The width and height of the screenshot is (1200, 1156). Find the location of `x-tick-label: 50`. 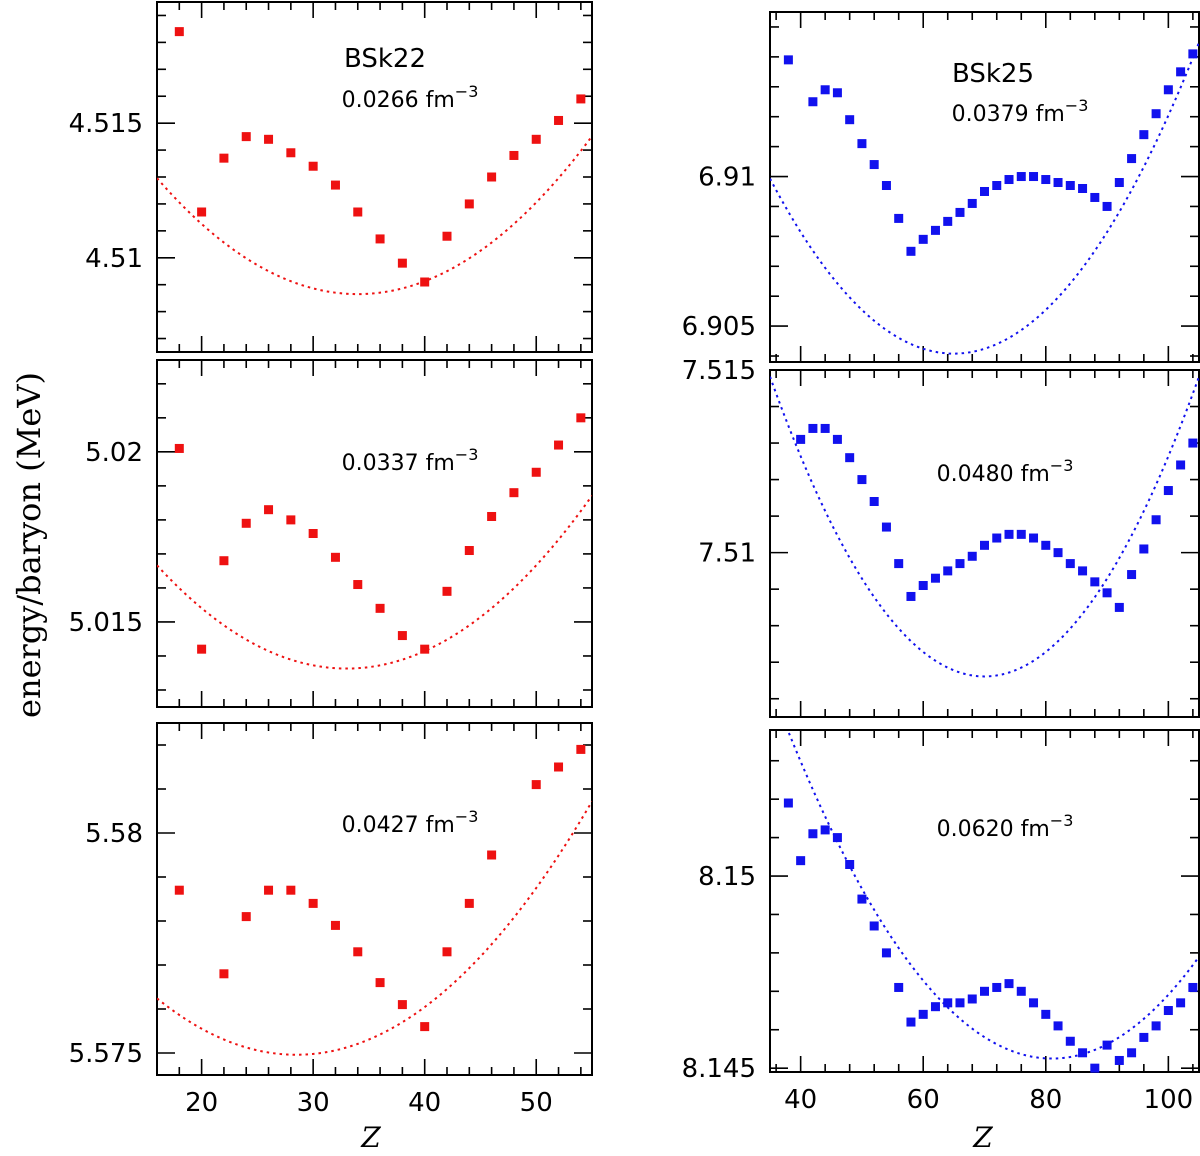

x-tick-label: 50 is located at coordinates (536, 1103).